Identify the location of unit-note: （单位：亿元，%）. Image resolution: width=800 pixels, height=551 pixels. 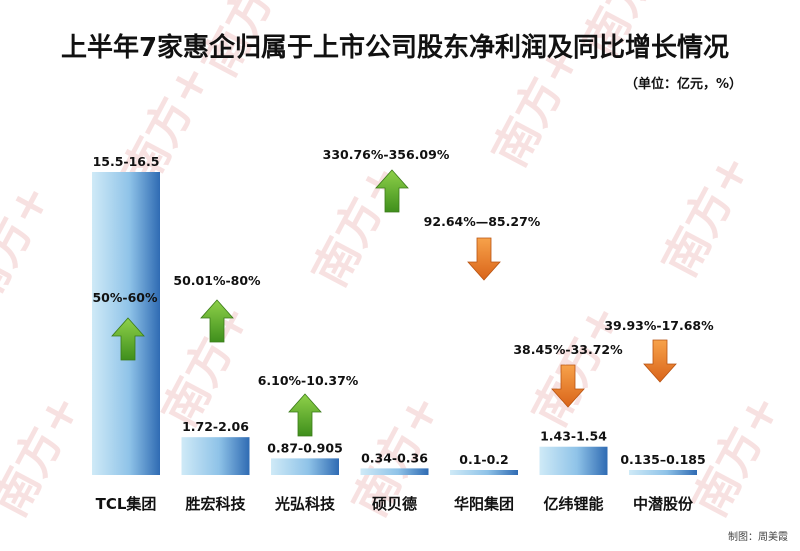
(683, 84).